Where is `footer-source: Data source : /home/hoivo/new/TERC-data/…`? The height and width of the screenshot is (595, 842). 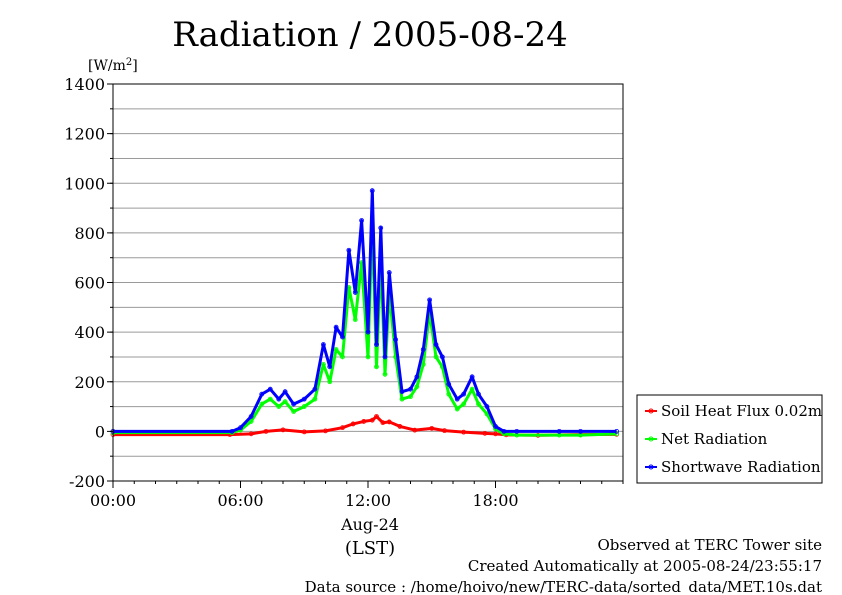 footer-source: Data source : /home/hoivo/new/TERC-data/… is located at coordinates (563, 586).